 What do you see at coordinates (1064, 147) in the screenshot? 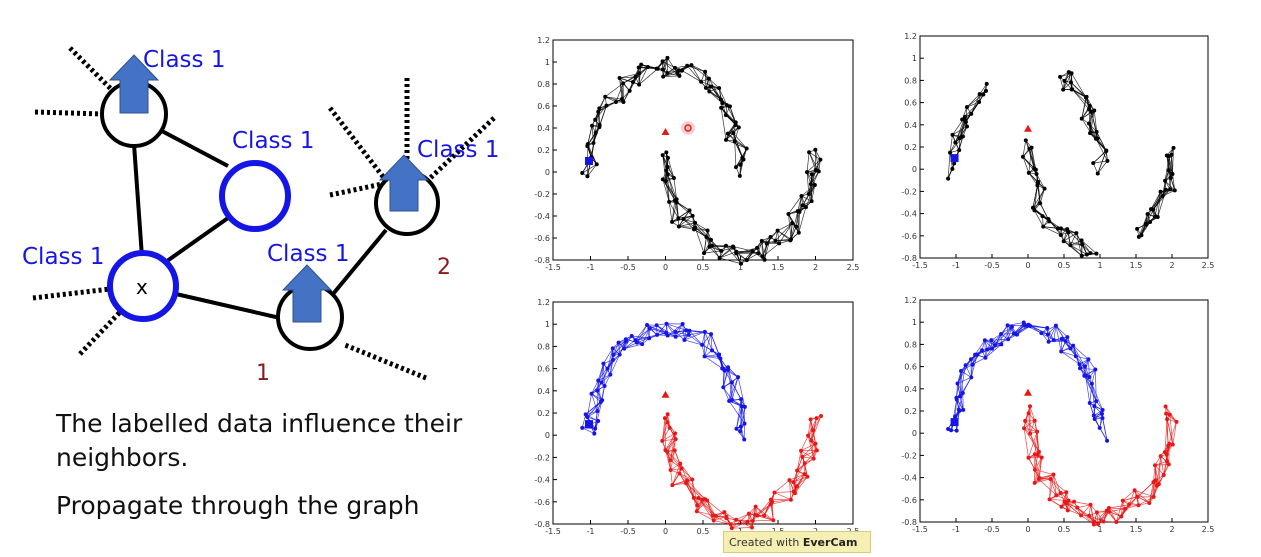
I see `plot-frame` at bounding box center [1064, 147].